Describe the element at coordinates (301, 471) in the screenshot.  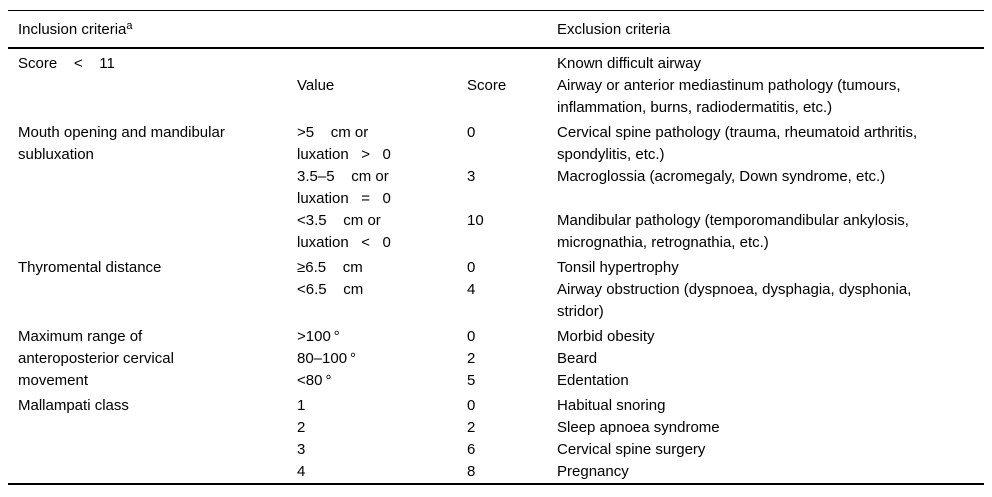
I see `value-cell: 4` at that location.